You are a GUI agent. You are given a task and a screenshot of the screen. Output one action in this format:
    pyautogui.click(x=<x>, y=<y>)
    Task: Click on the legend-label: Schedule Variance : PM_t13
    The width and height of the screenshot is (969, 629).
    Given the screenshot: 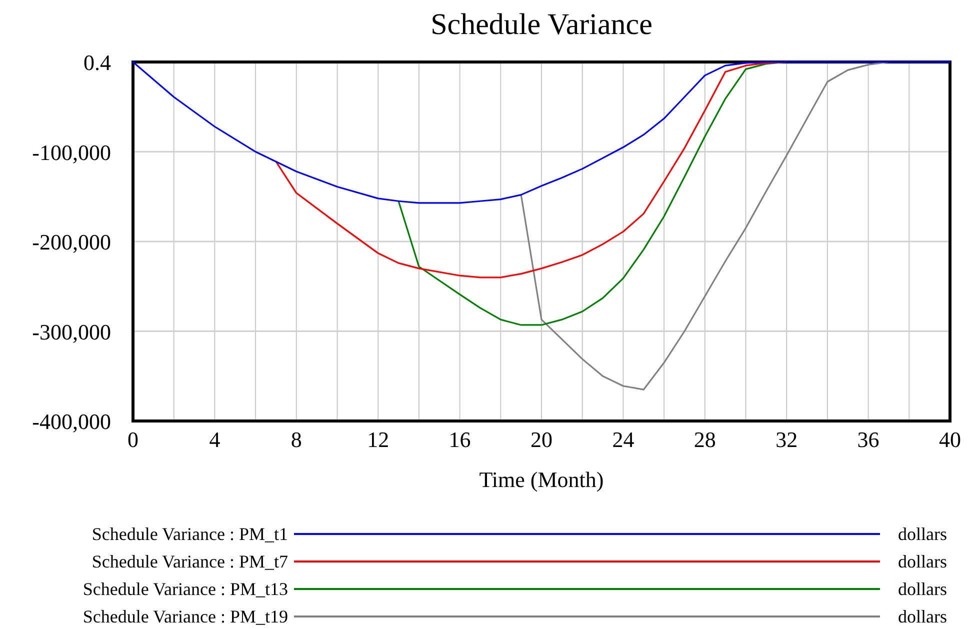 What is the action you would take?
    pyautogui.click(x=185, y=589)
    